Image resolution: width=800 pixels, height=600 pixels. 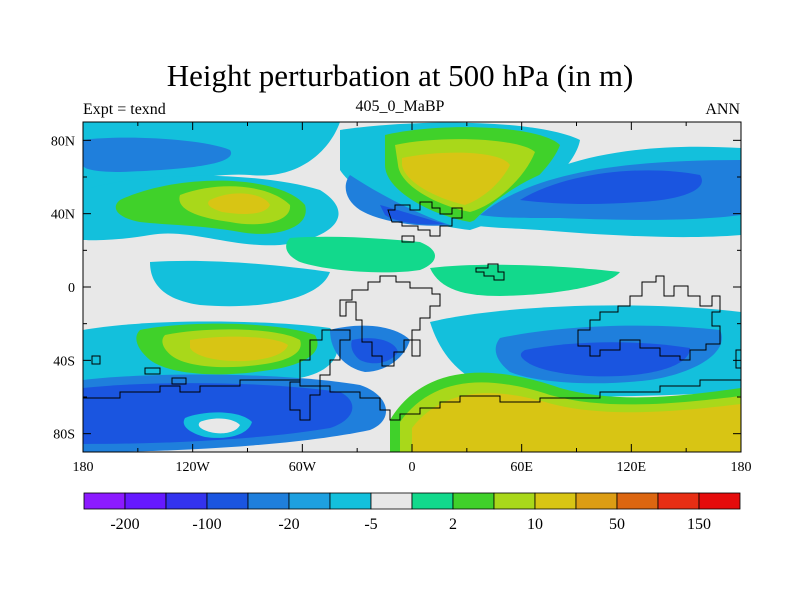 I want to click on colorbar-label: 150, so click(x=699, y=524).